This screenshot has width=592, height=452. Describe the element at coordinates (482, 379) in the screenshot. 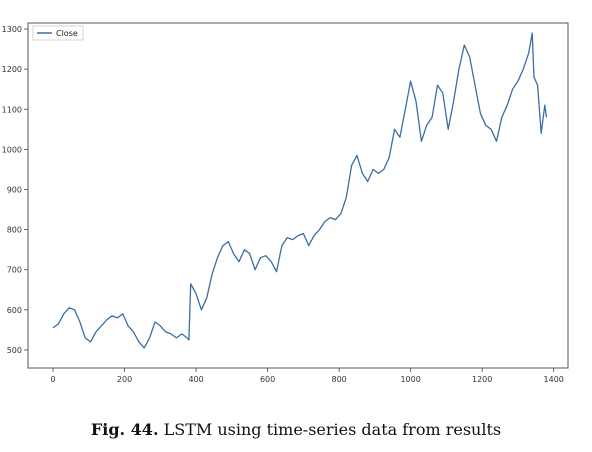

I see `x-tick-label: 1200` at that location.